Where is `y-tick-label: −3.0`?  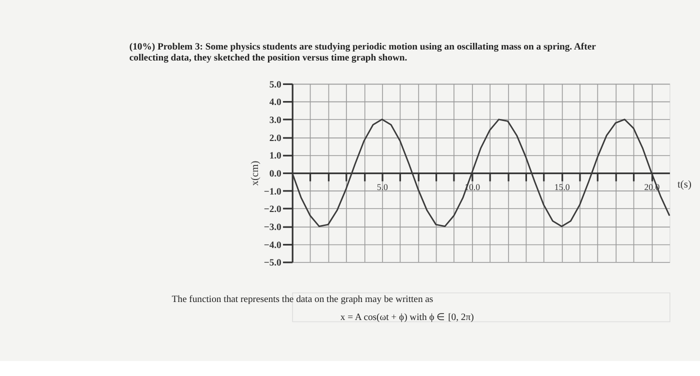 y-tick-label: −3.0 is located at coordinates (273, 227).